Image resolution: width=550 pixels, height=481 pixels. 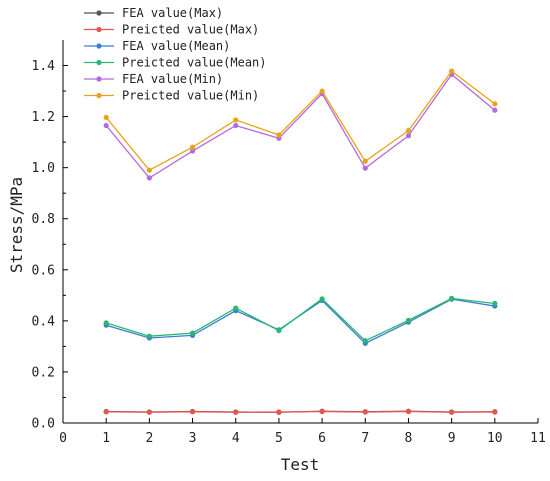 I want to click on legend-label-fea-value-min: FEA value(Min), so click(x=172, y=79).